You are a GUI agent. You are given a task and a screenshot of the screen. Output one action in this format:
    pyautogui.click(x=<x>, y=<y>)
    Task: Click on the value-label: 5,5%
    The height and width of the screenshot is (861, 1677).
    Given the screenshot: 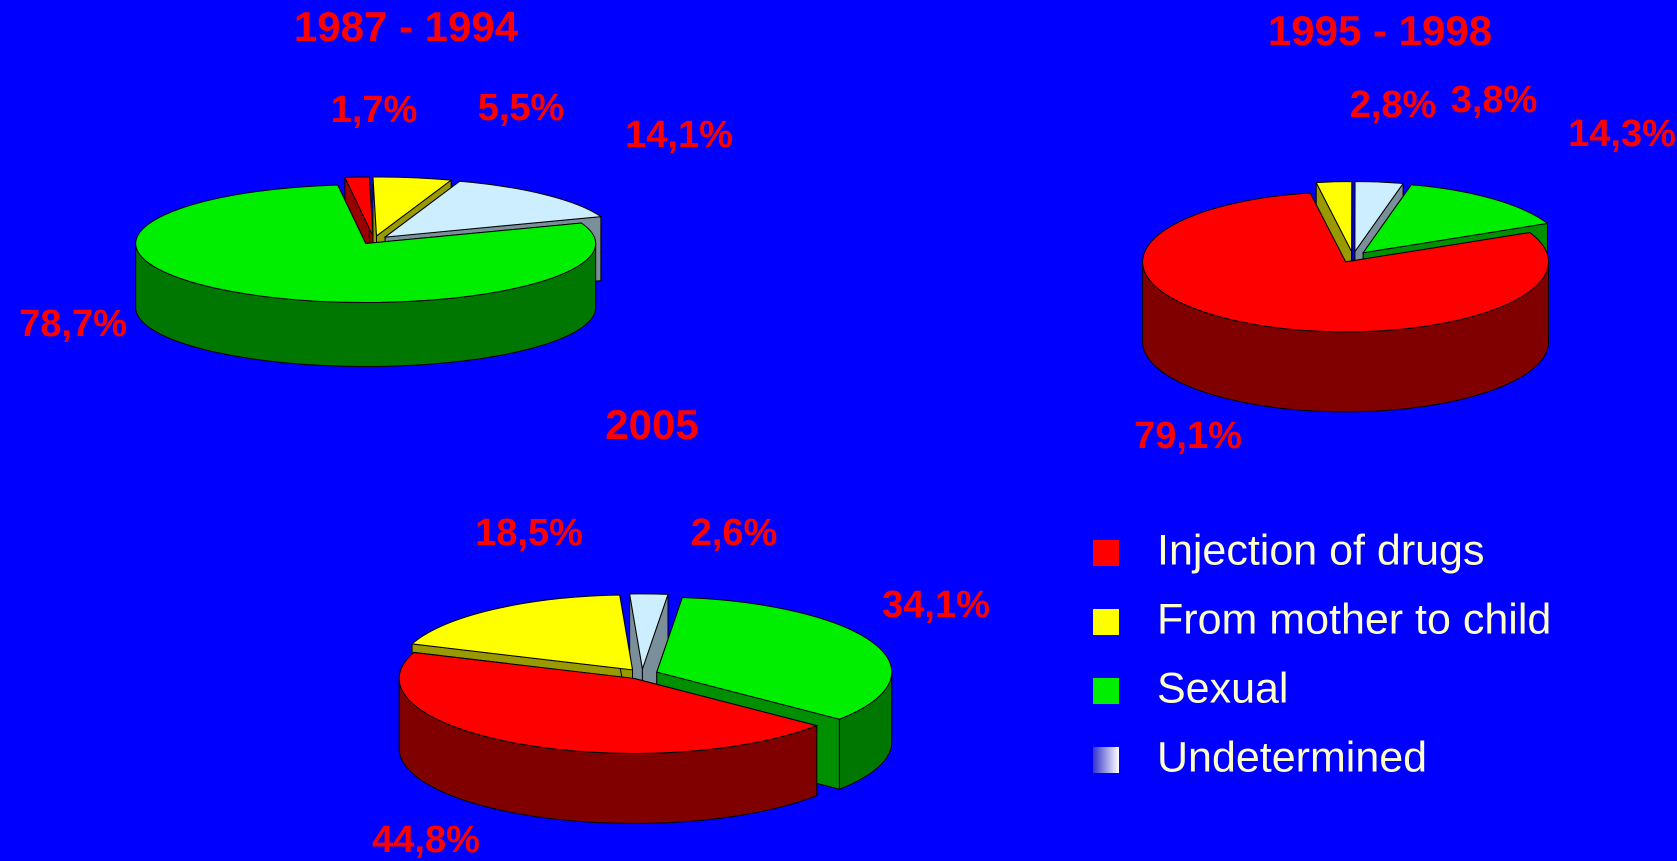 What is the action you would take?
    pyautogui.click(x=521, y=108)
    